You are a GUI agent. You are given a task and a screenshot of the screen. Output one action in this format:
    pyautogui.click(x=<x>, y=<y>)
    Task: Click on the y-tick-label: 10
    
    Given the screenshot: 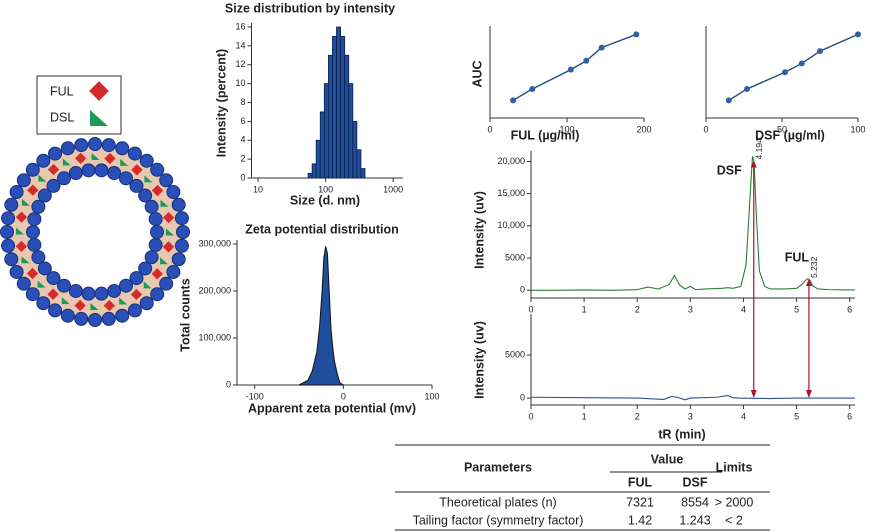 What is the action you would take?
    pyautogui.click(x=240, y=83)
    